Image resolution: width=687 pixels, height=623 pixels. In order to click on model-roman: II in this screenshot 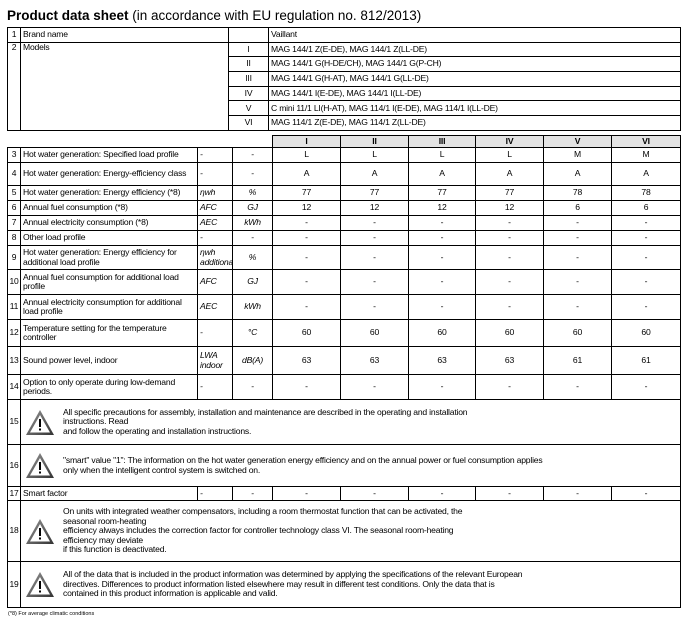, I will do `click(248, 64)`.